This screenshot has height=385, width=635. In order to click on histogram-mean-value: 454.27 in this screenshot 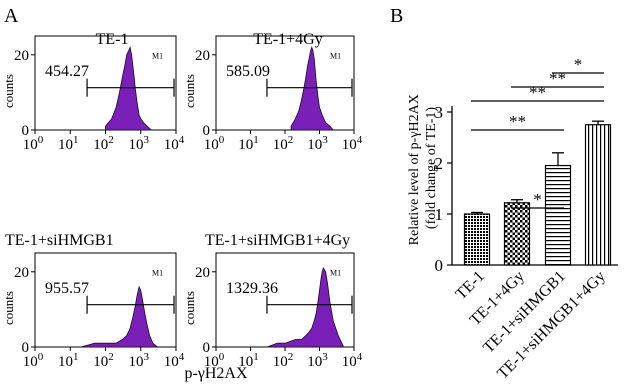, I will do `click(67, 71)`.